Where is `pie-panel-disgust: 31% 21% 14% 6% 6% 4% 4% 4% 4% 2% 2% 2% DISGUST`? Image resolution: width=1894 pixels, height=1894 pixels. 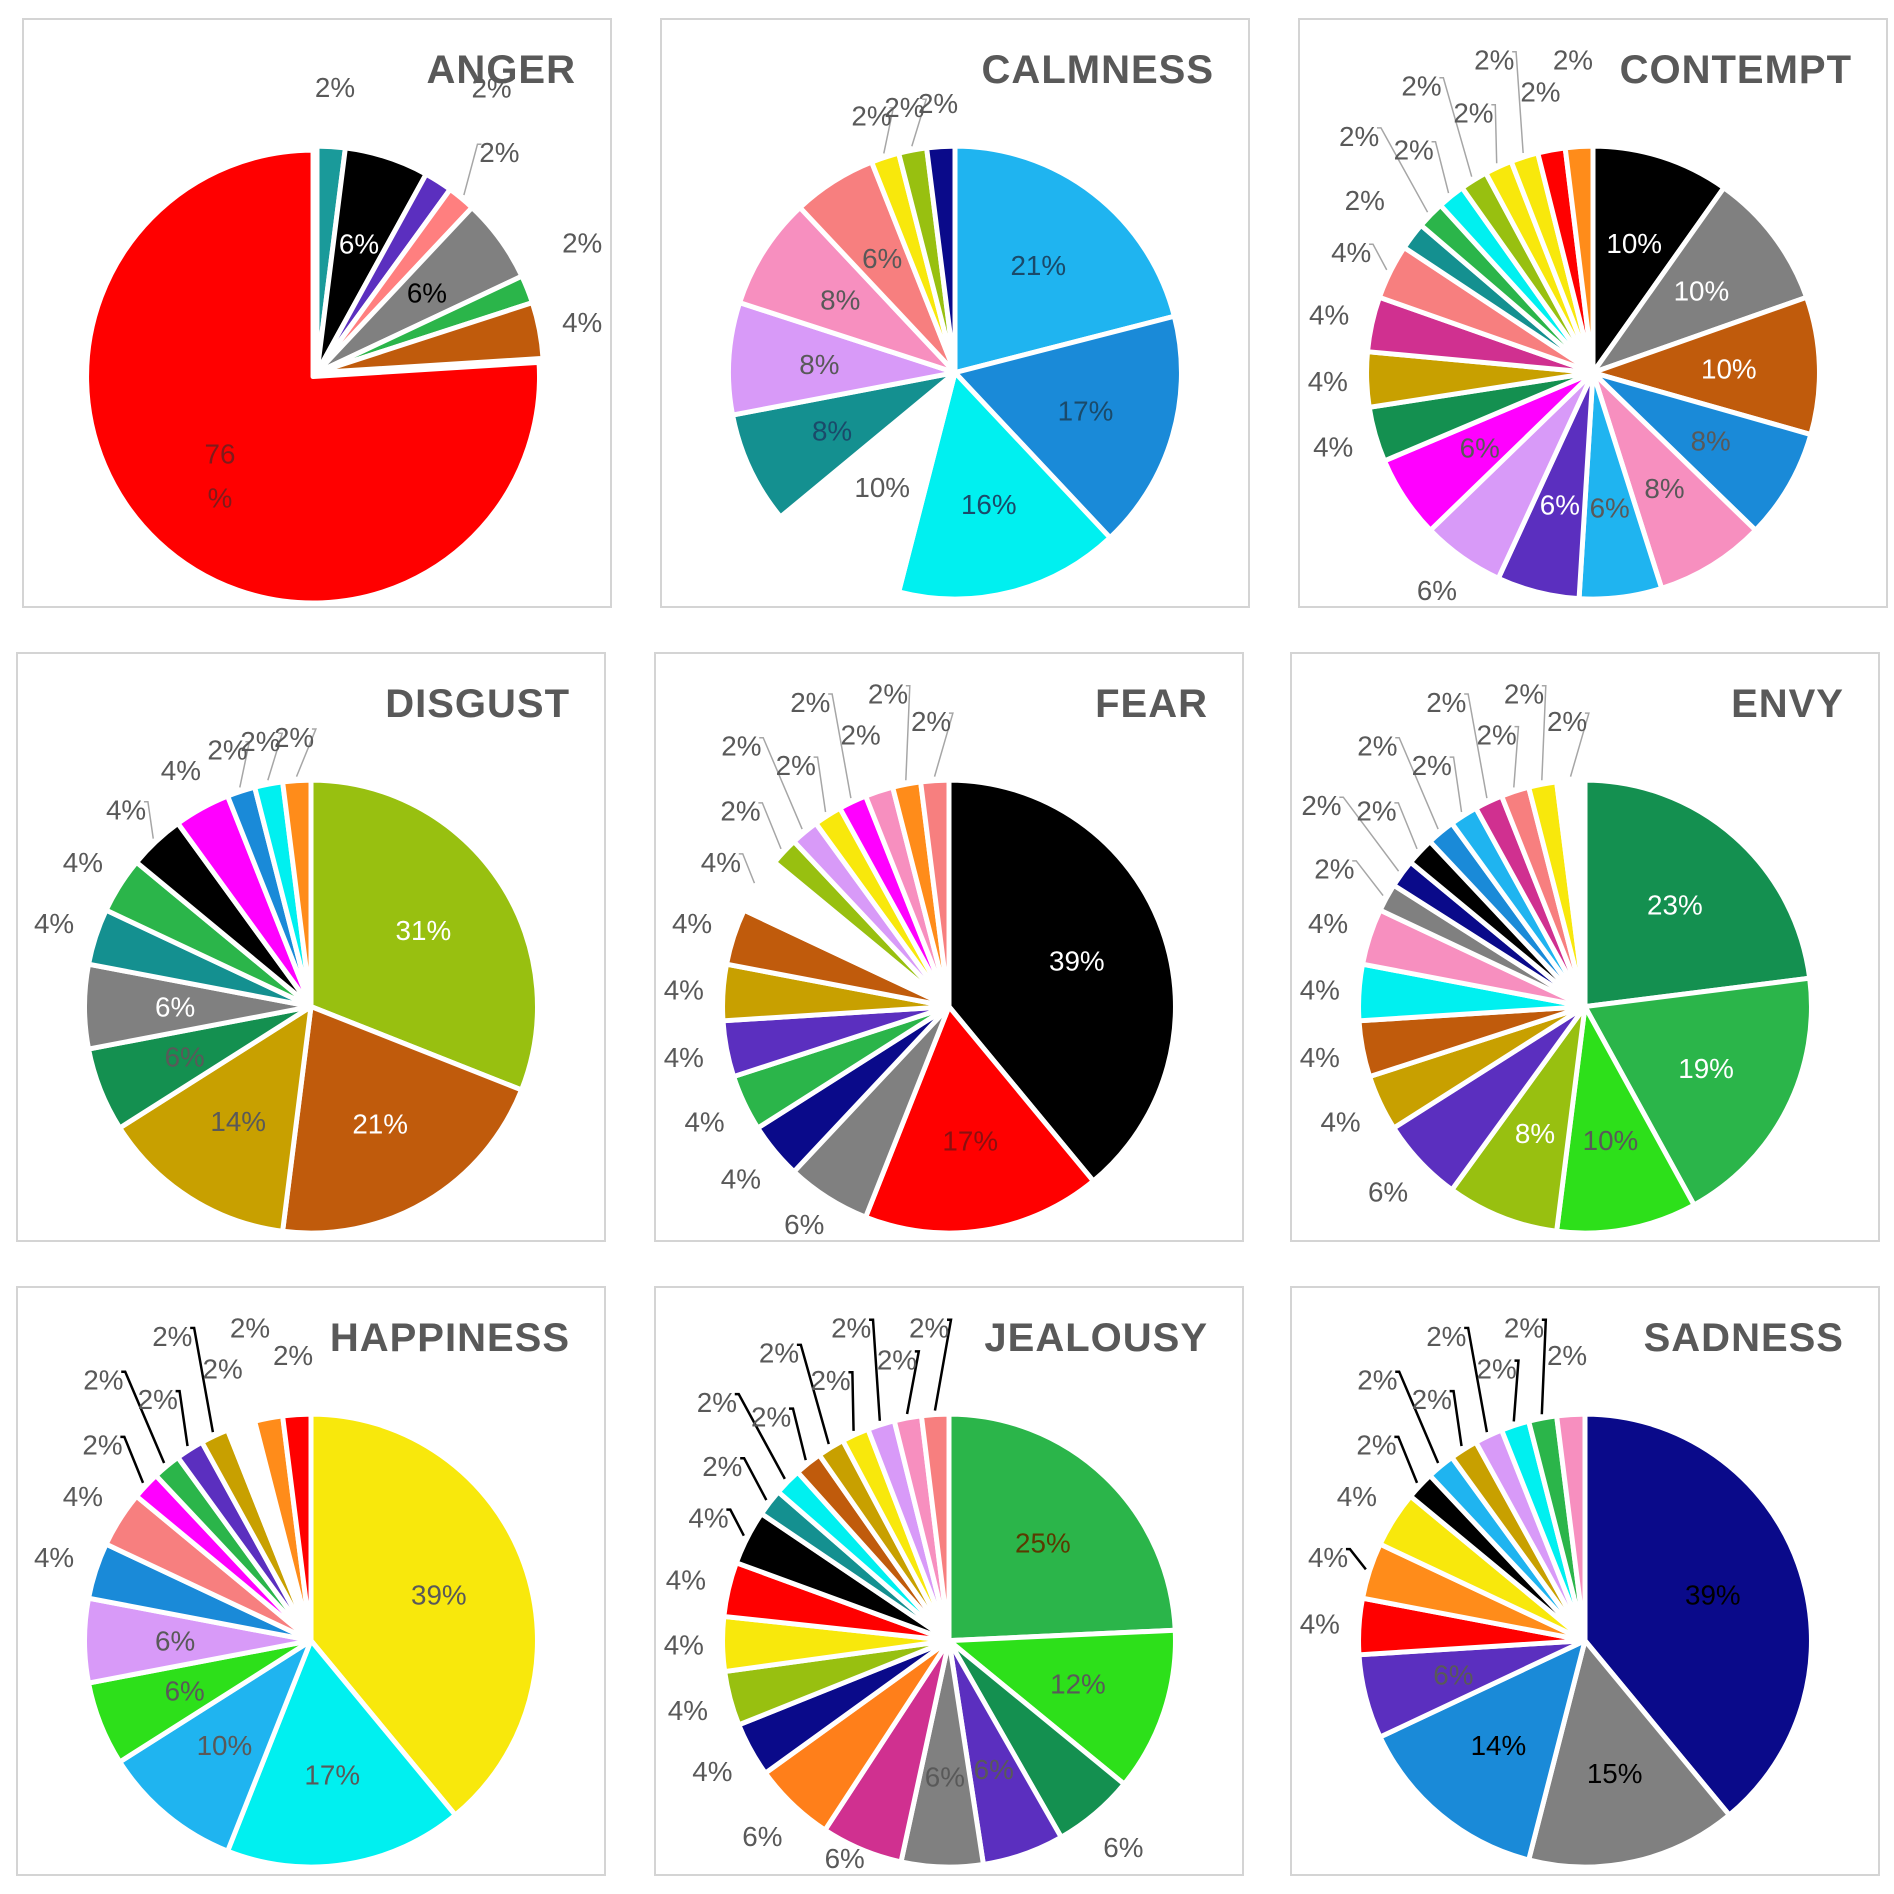
pie-panel-disgust: 31% 21% 14% 6% 6% 4% 4% 4% 4% 2% 2% 2% DISGUST is located at coordinates (311, 947).